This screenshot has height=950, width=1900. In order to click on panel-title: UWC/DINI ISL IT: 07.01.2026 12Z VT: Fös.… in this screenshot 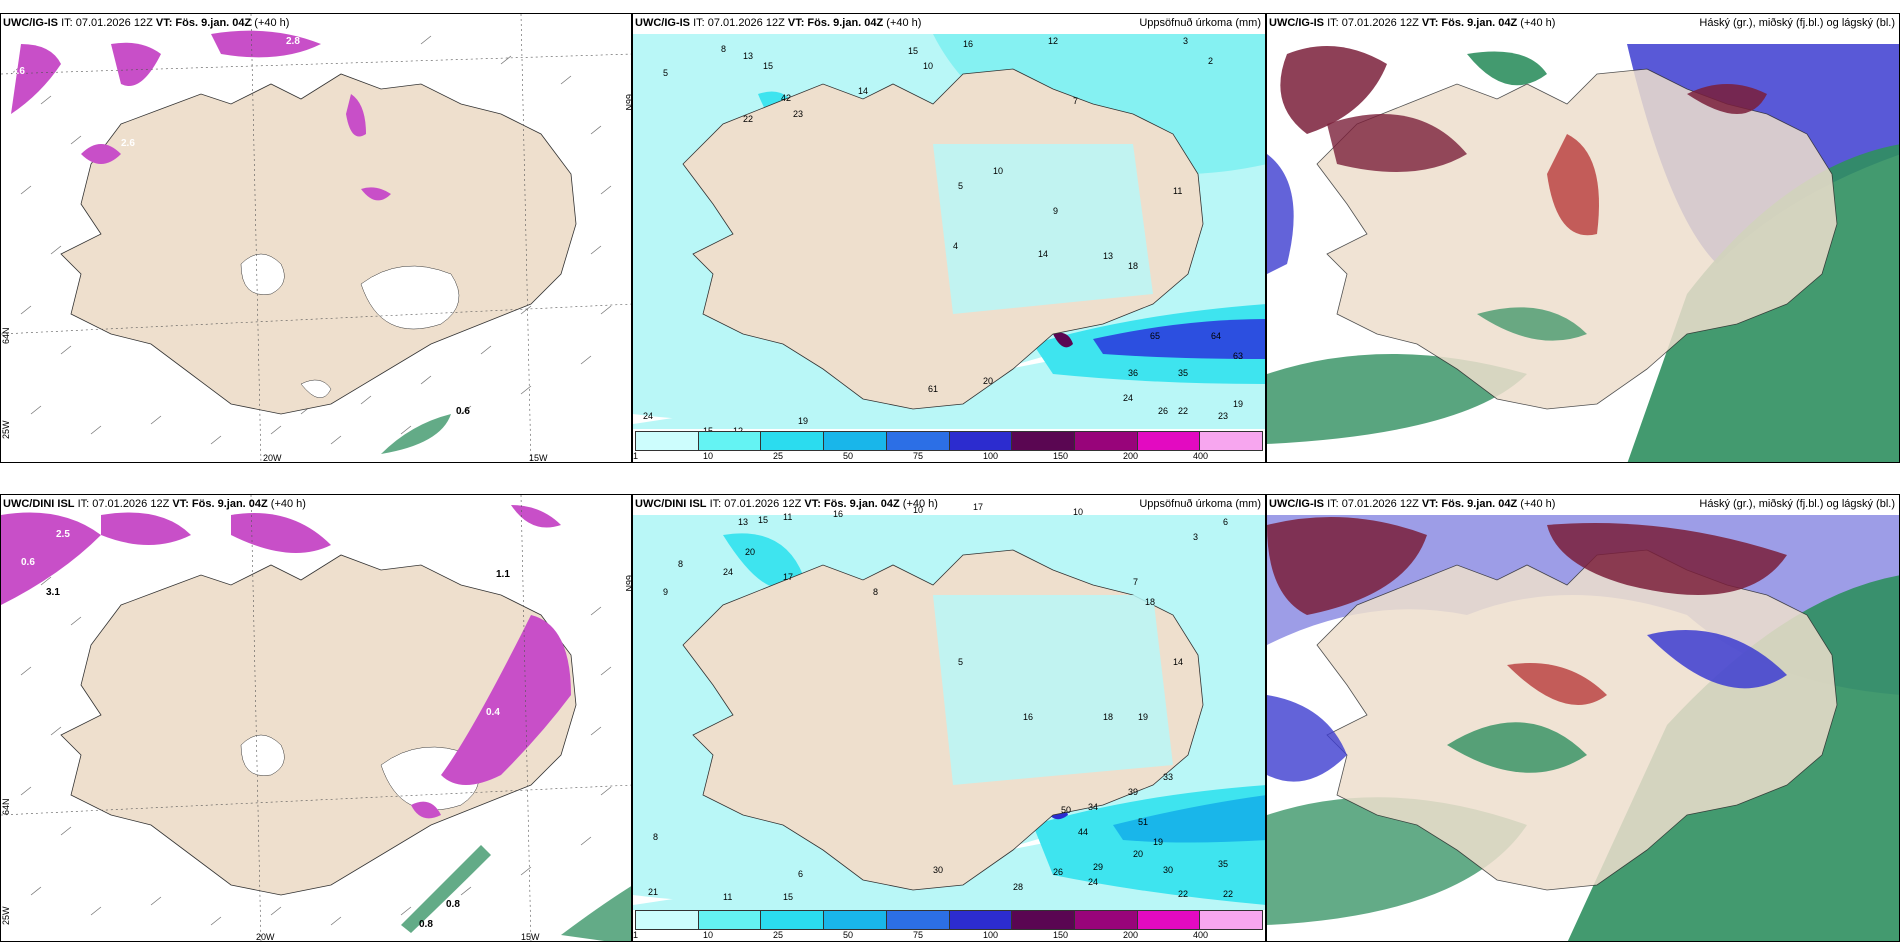, I will do `click(154, 504)`.